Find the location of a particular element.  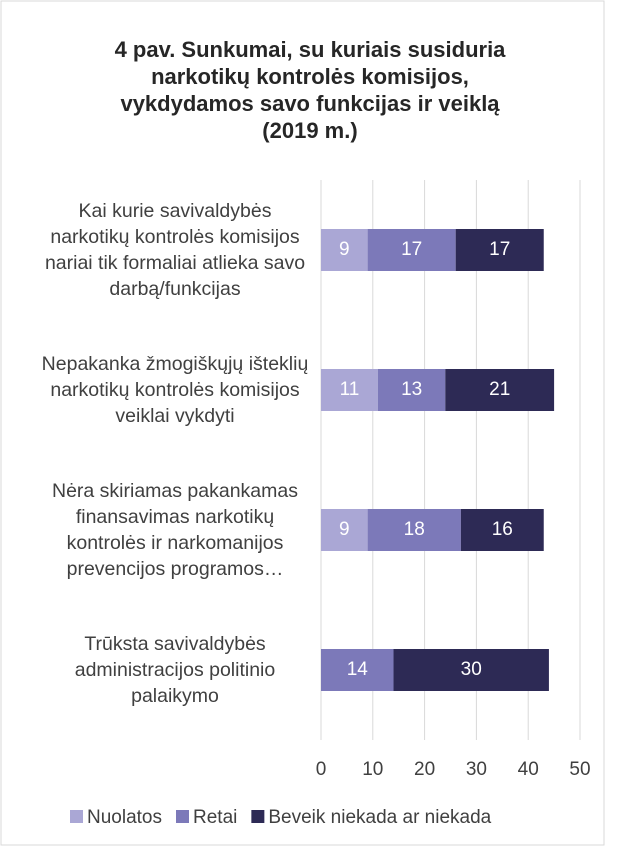

value-label: 16 is located at coordinates (502, 529).